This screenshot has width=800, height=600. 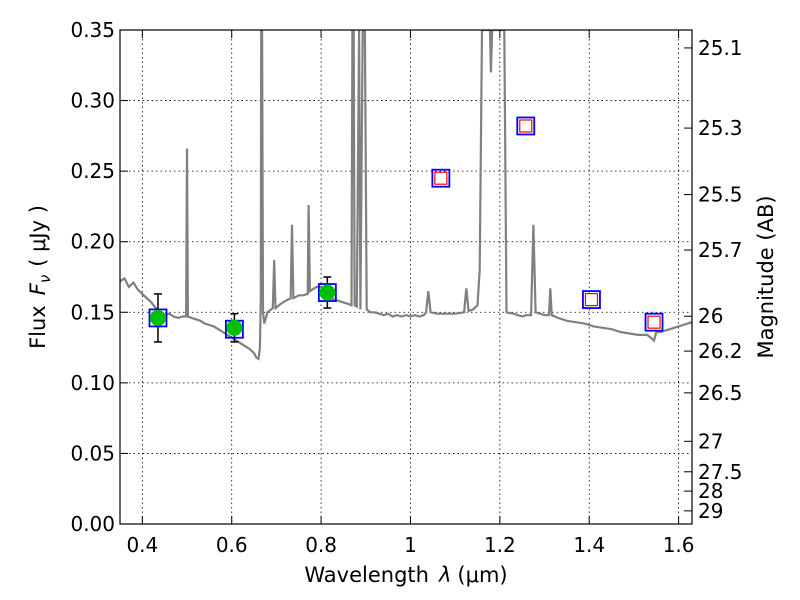 What do you see at coordinates (720, 472) in the screenshot?
I see `mag-tick-label: 27.5` at bounding box center [720, 472].